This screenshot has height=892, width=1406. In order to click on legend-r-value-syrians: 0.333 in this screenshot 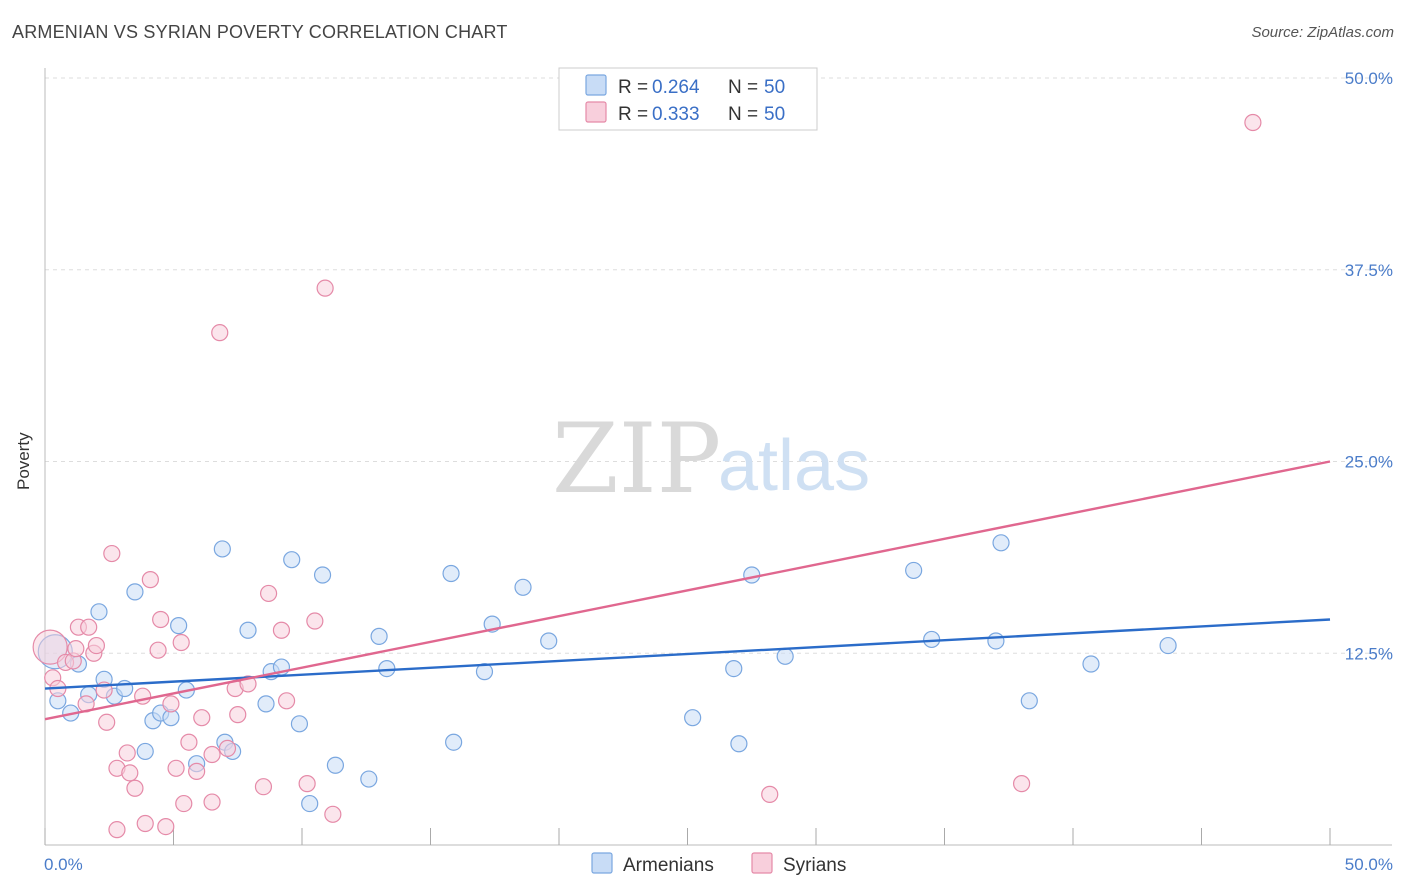, I will do `click(676, 114)`.